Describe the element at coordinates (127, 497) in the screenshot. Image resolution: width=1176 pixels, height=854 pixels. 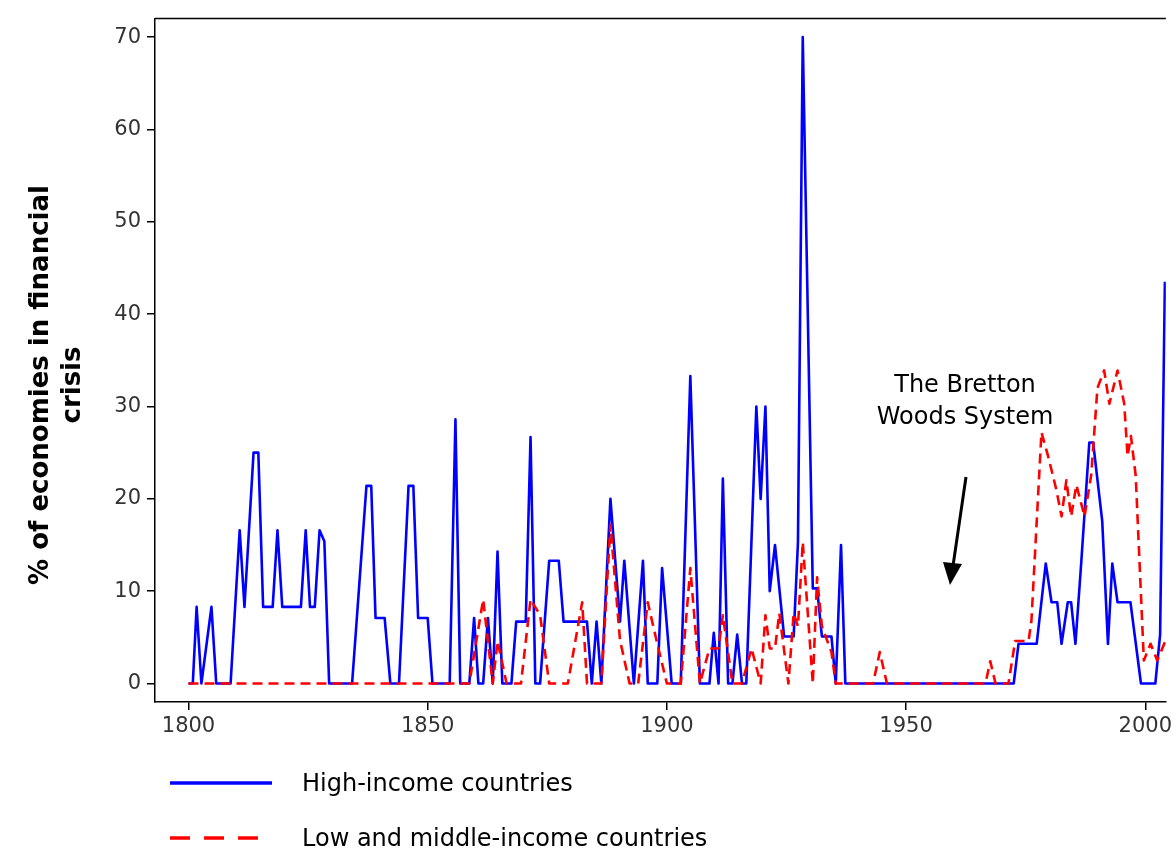
I see `y-tick-label: 20` at that location.